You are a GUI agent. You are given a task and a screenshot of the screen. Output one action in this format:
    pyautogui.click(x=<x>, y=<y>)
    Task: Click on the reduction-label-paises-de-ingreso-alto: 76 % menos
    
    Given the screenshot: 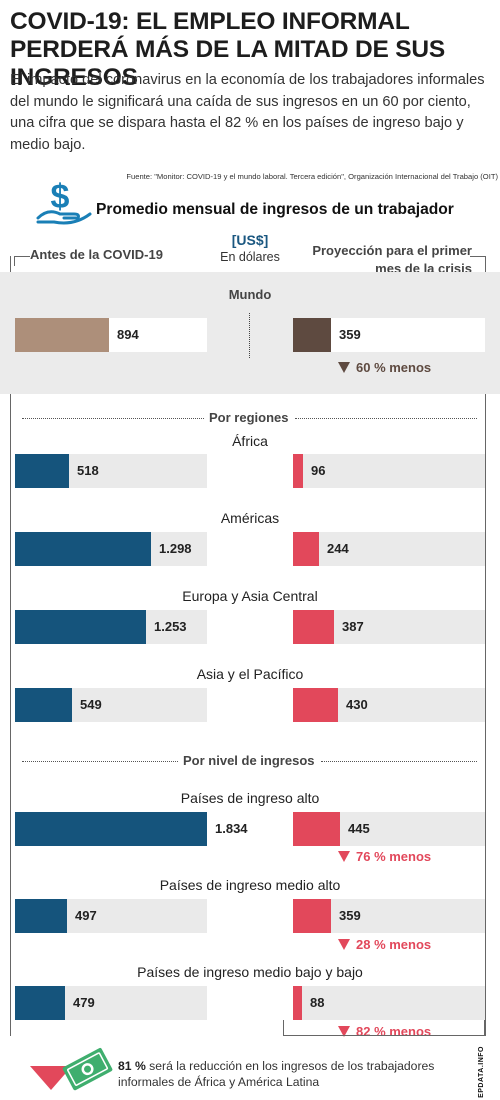 What is the action you would take?
    pyautogui.click(x=384, y=856)
    